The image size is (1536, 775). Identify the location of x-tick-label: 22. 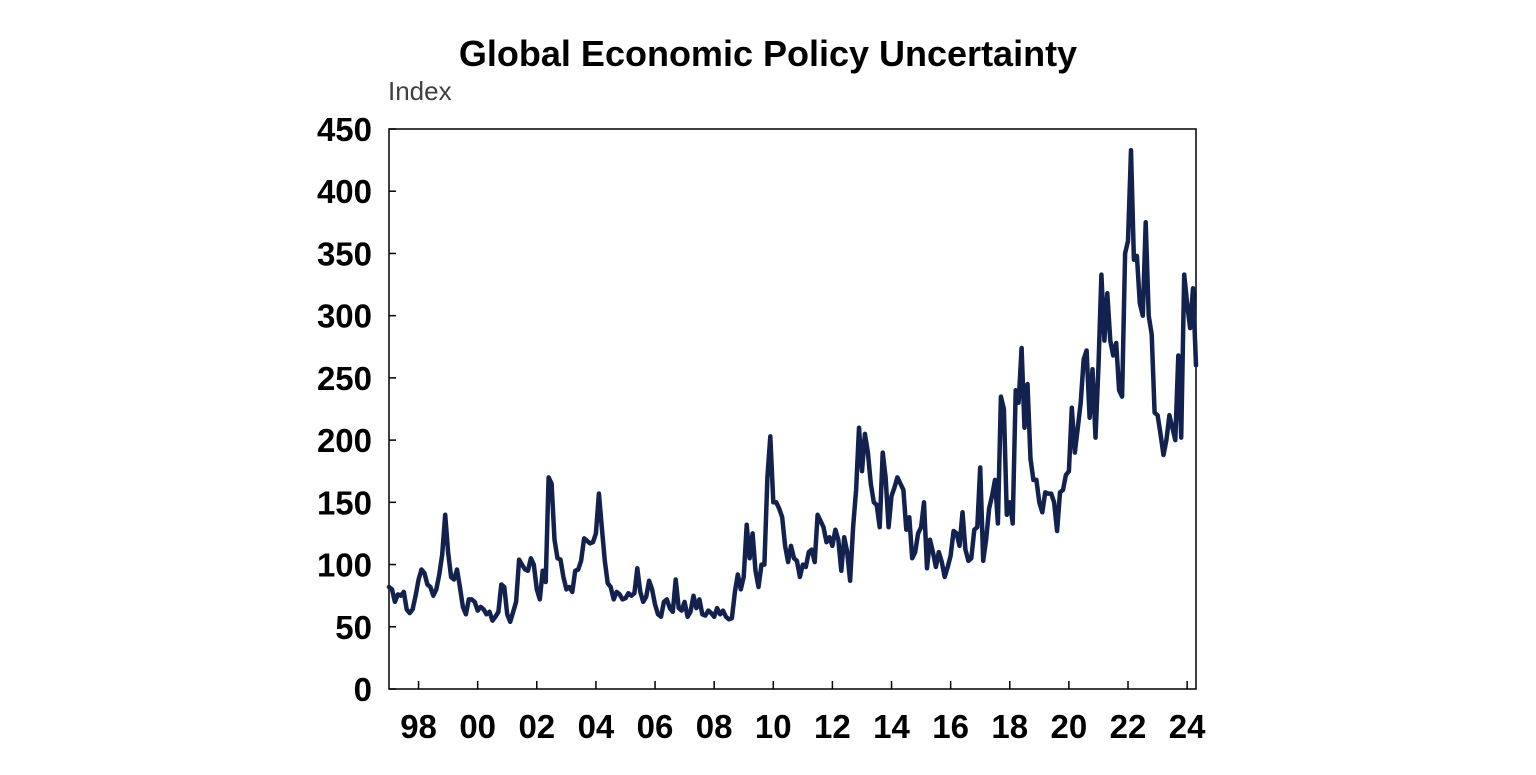
(1128, 726).